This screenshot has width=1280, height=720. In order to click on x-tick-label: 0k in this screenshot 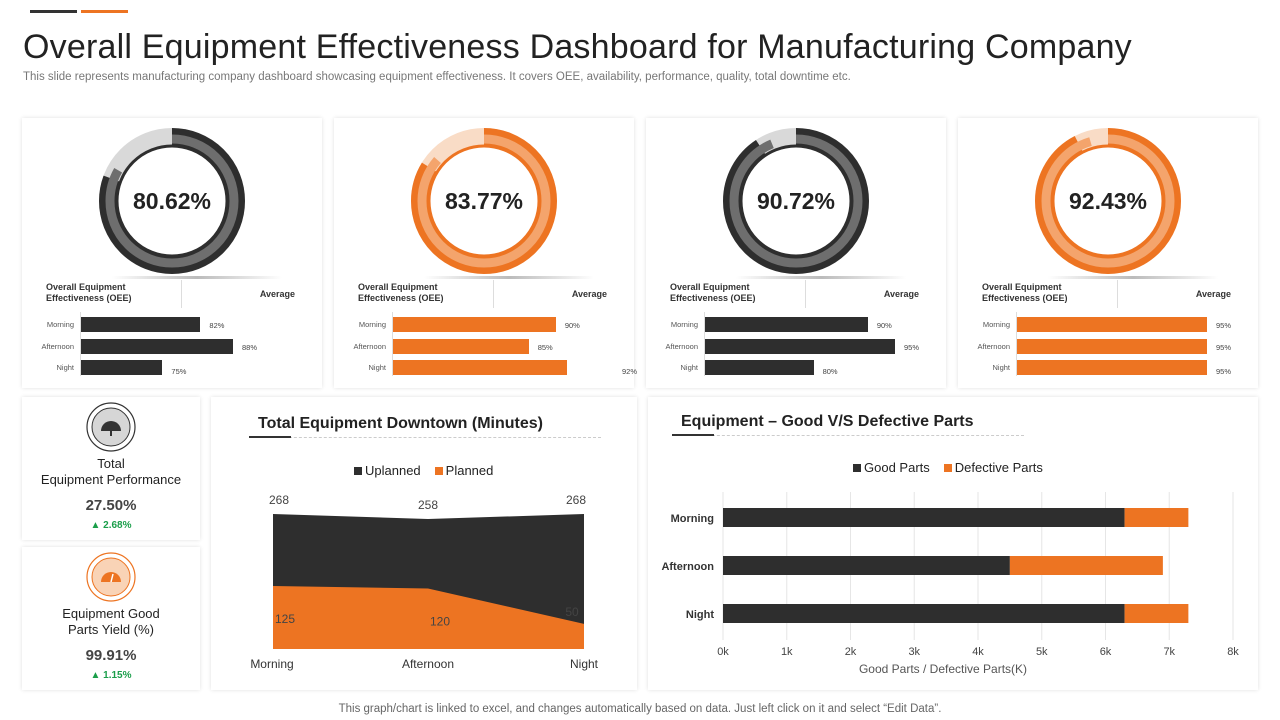, I will do `click(723, 652)`.